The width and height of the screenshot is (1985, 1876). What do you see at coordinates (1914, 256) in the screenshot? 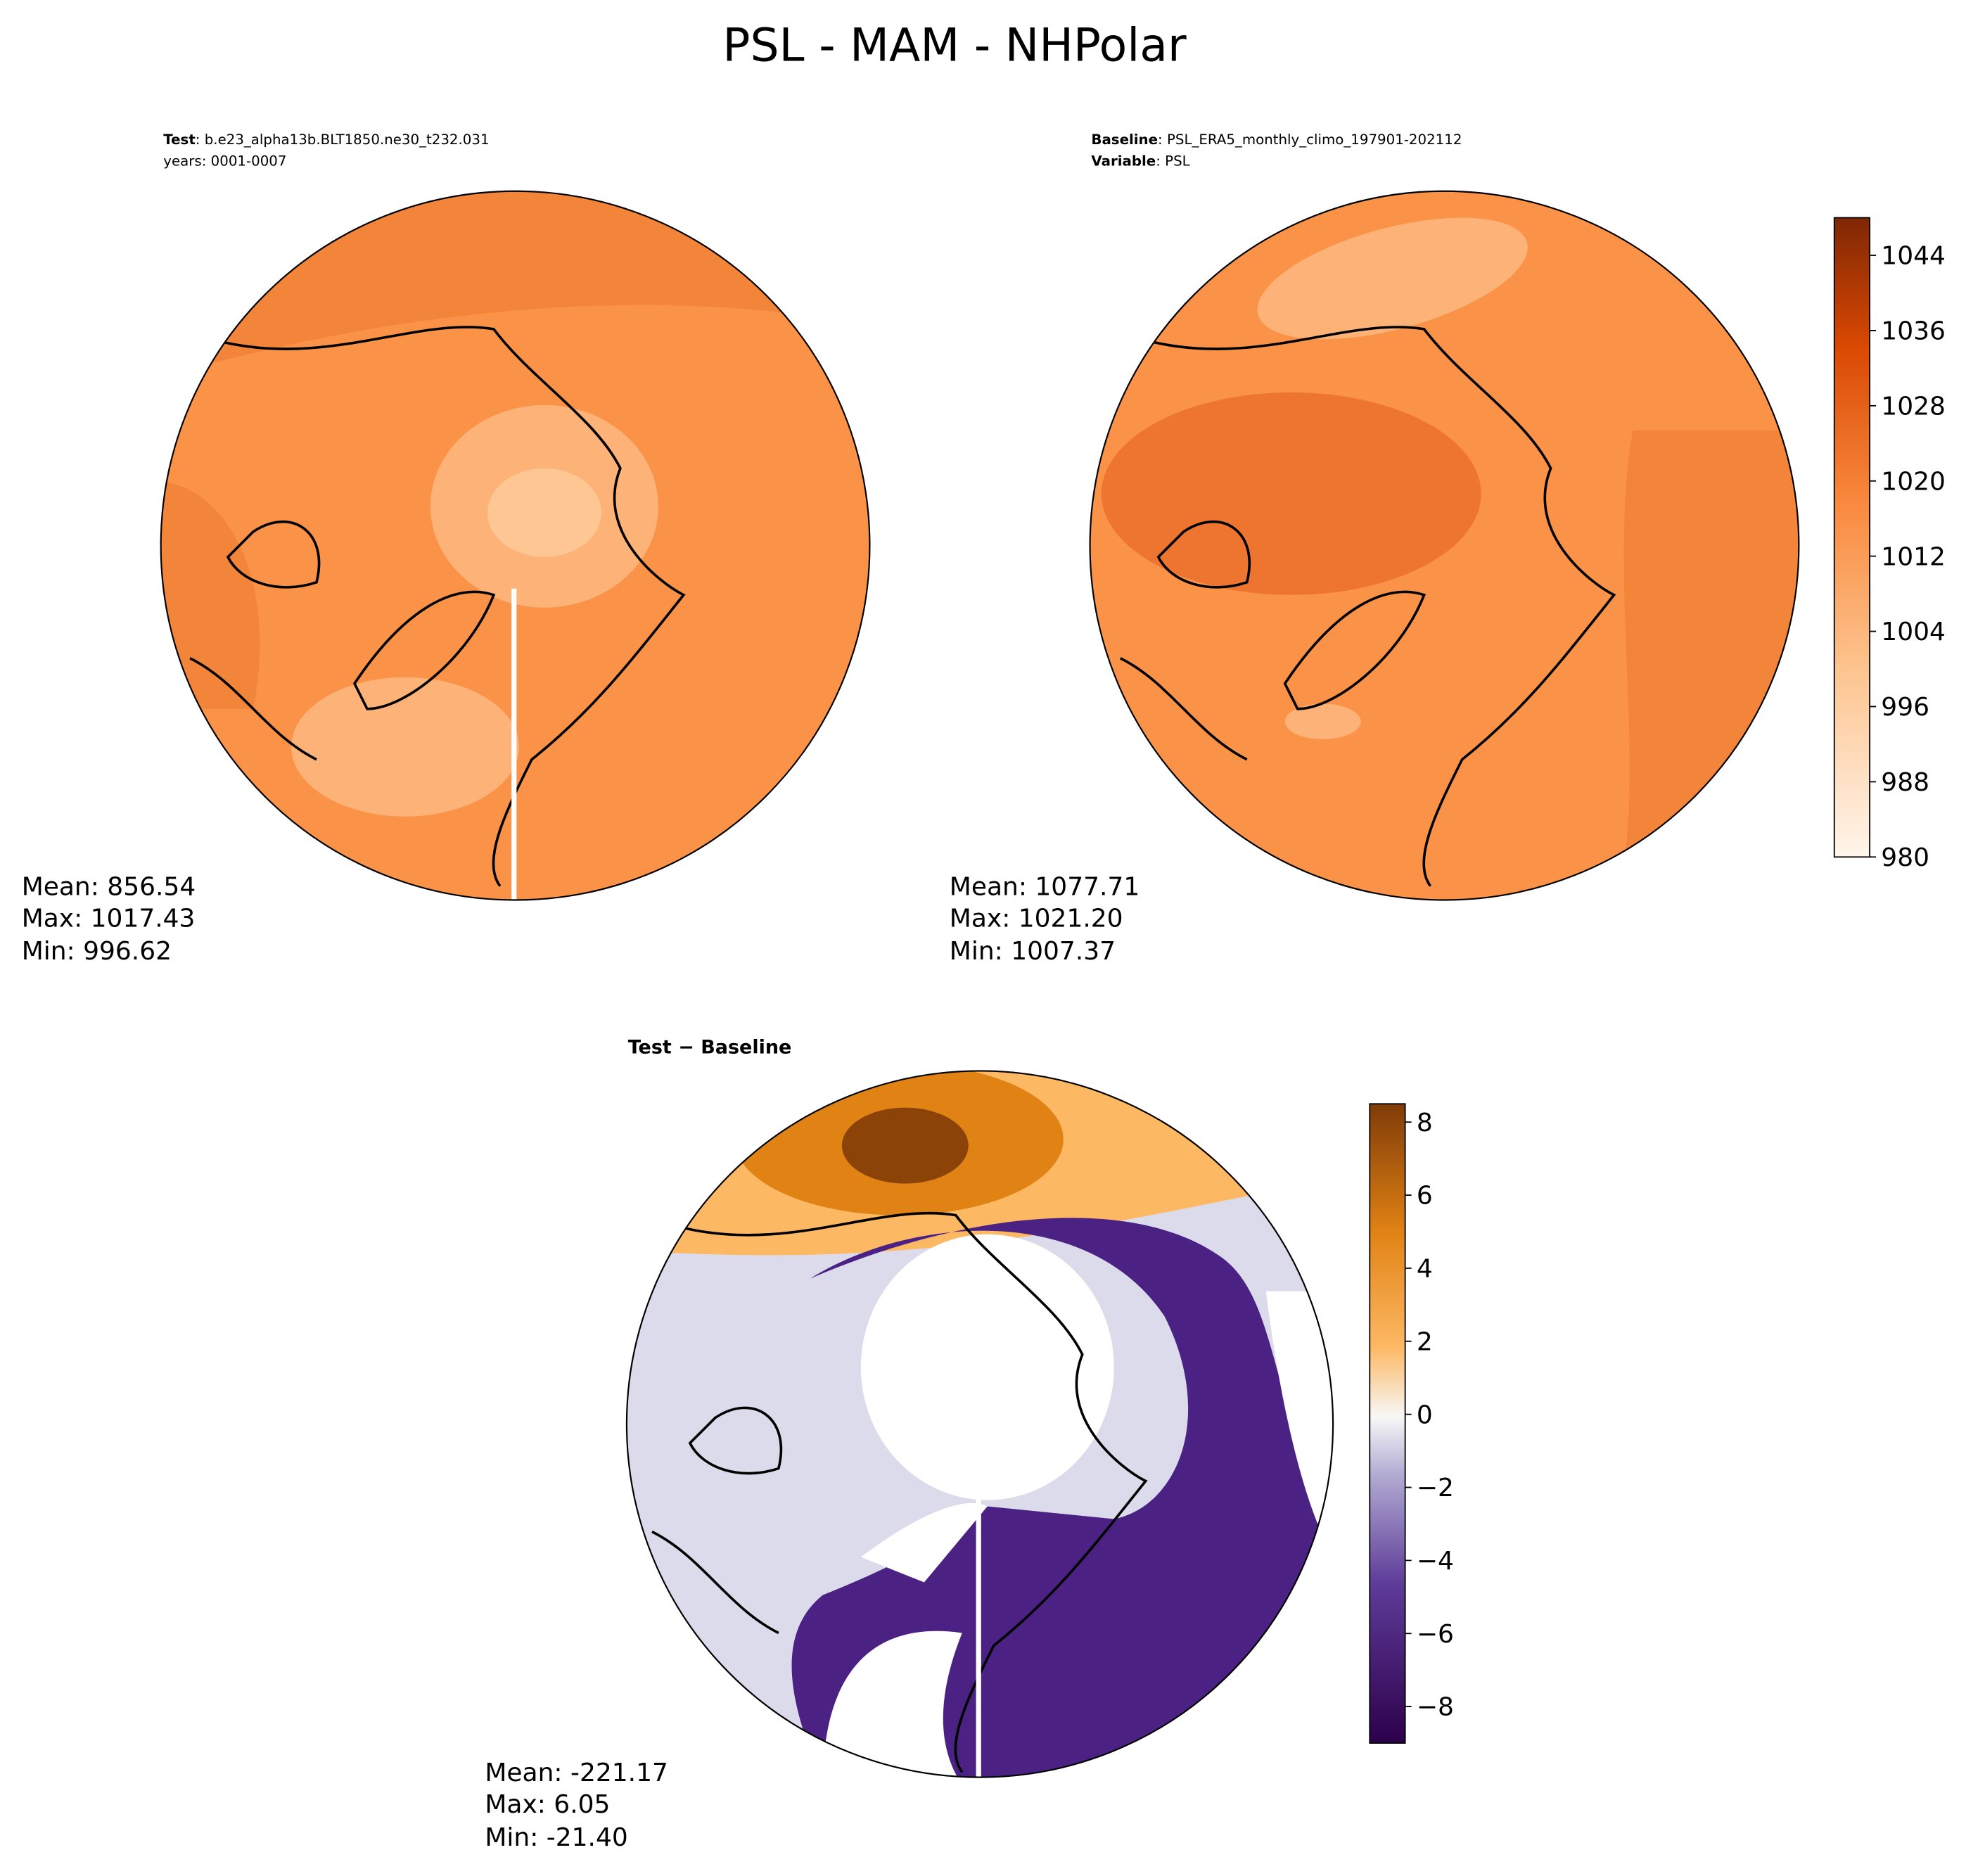
I see `colorbar-tick-label: 1044` at bounding box center [1914, 256].